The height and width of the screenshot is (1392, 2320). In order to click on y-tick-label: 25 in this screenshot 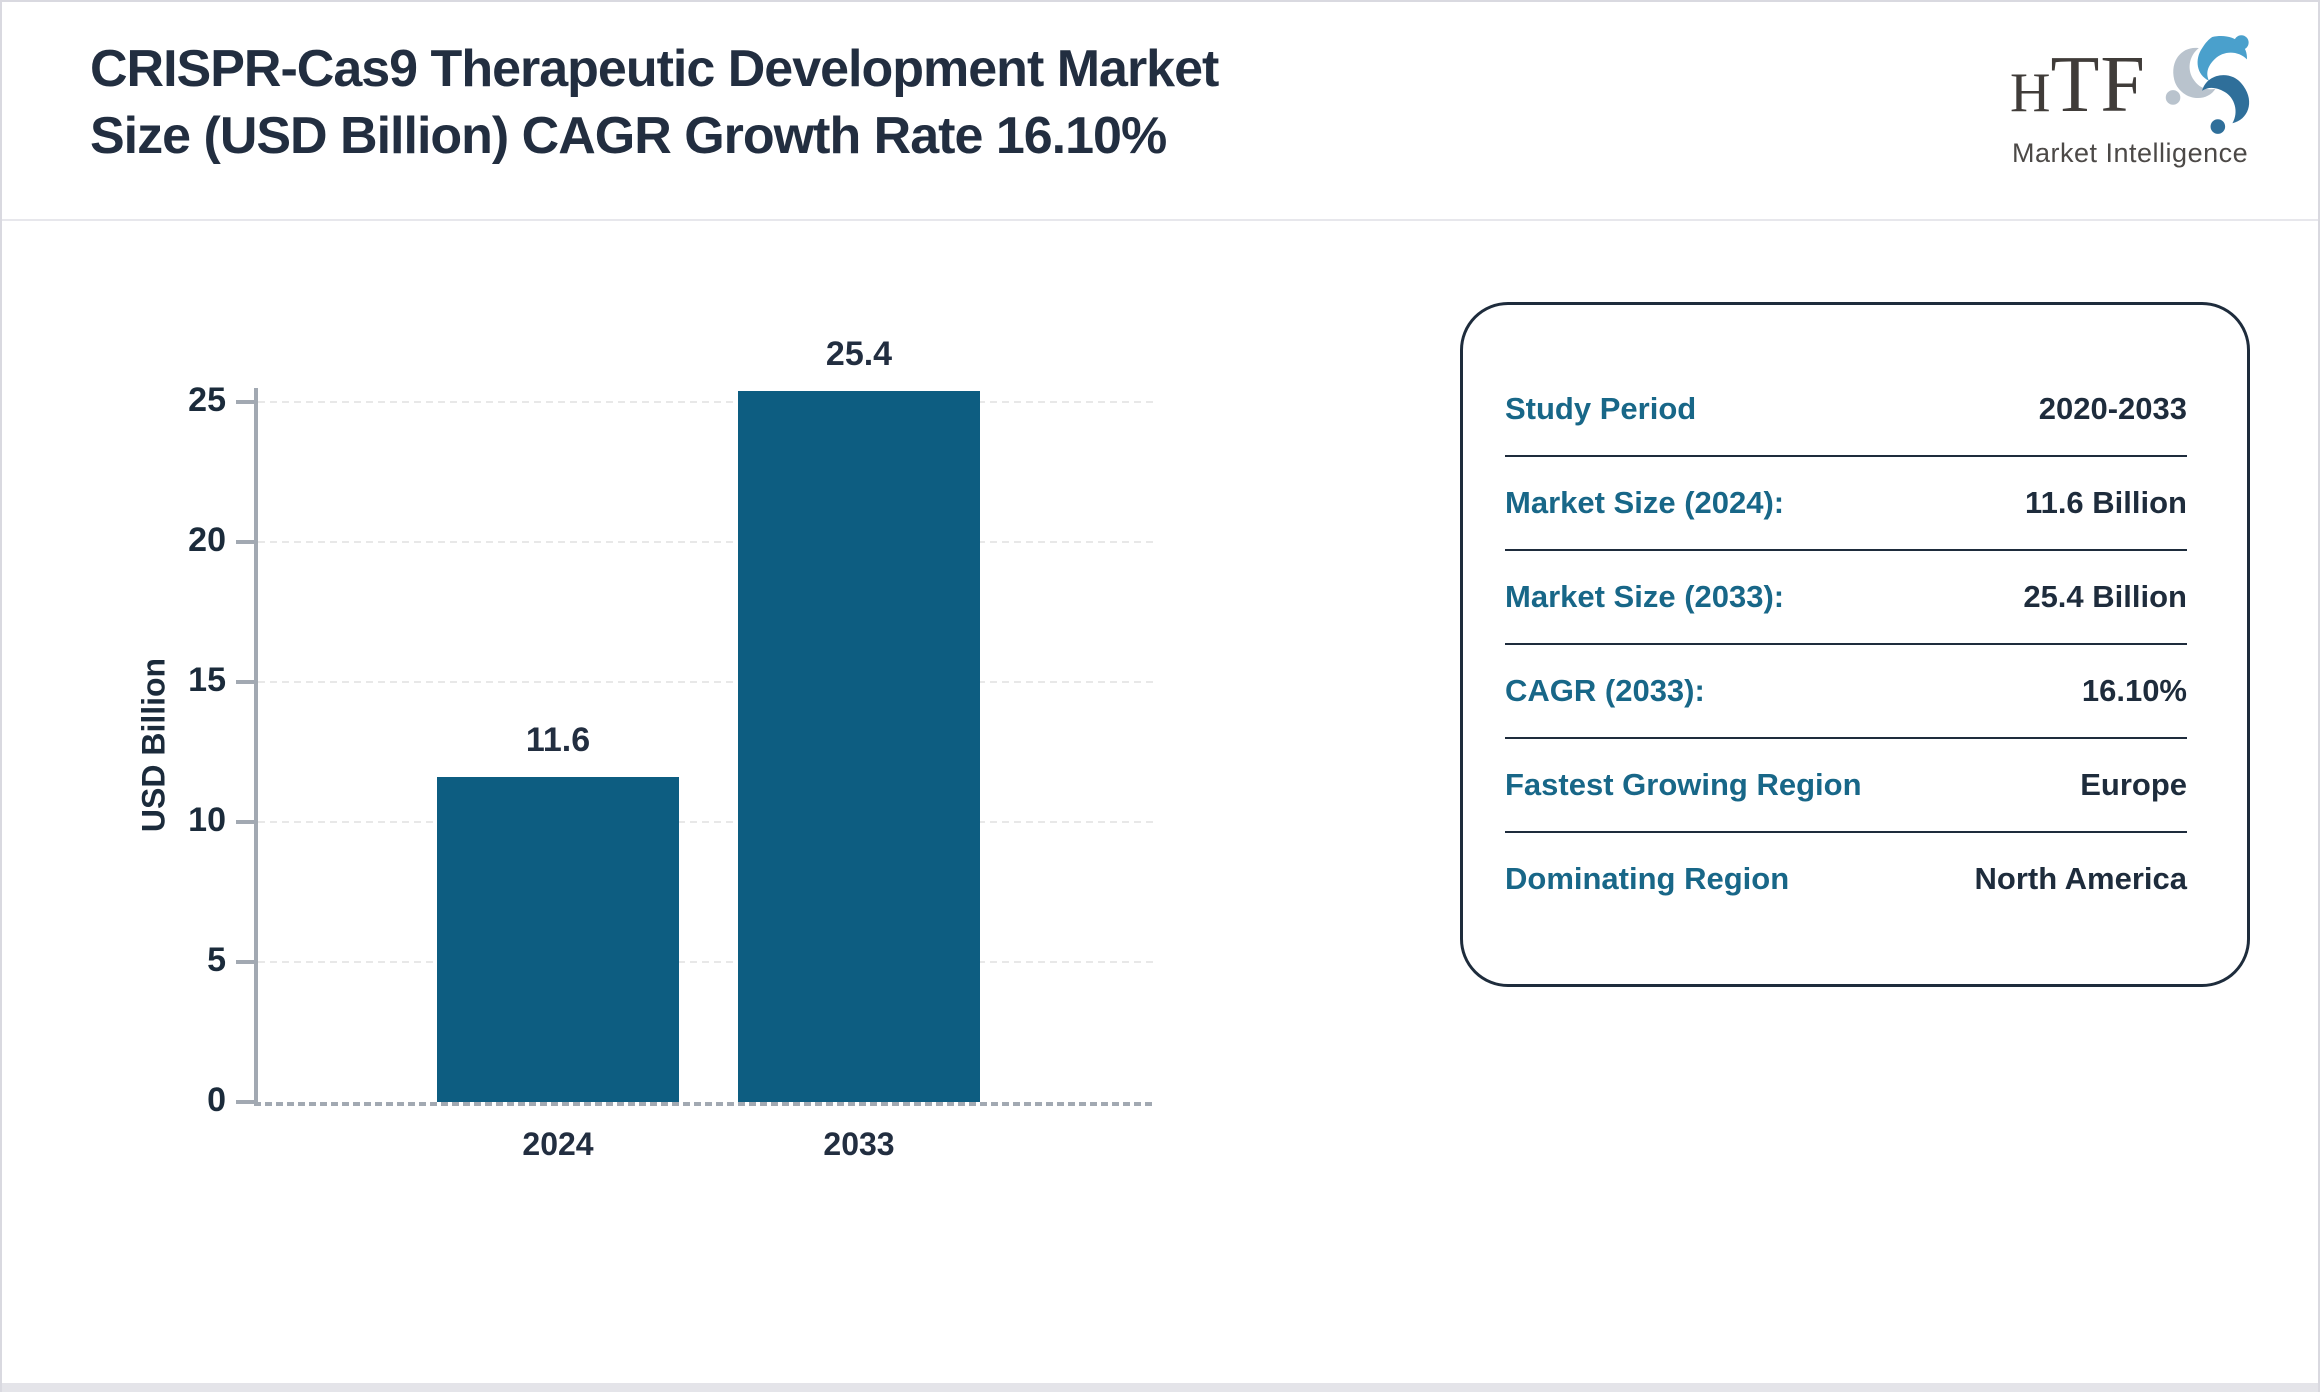, I will do `click(207, 400)`.